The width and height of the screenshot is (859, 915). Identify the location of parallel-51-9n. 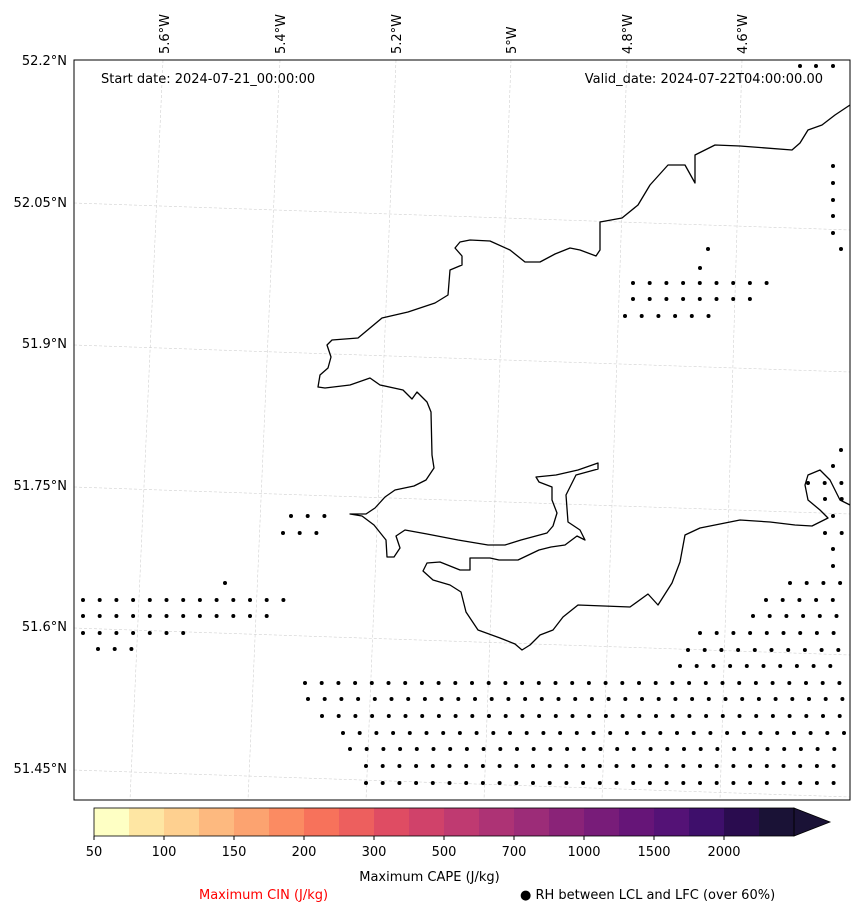
(462, 358).